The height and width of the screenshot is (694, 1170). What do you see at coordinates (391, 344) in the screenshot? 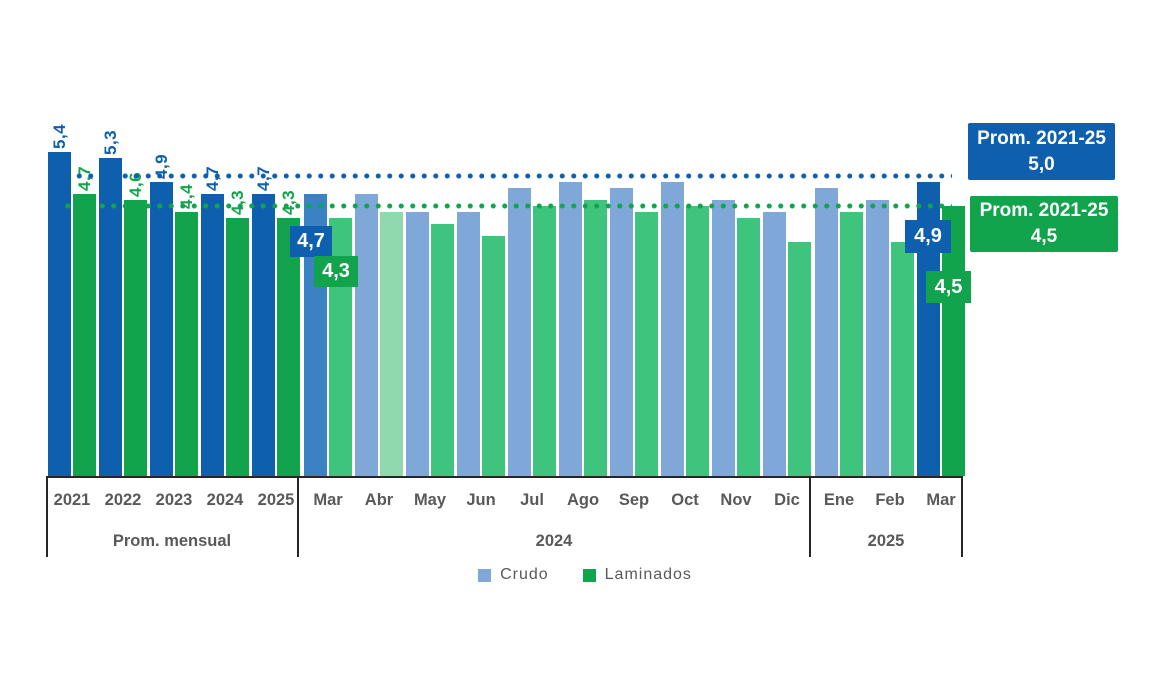
I see `bar-laminados-abr-2024` at bounding box center [391, 344].